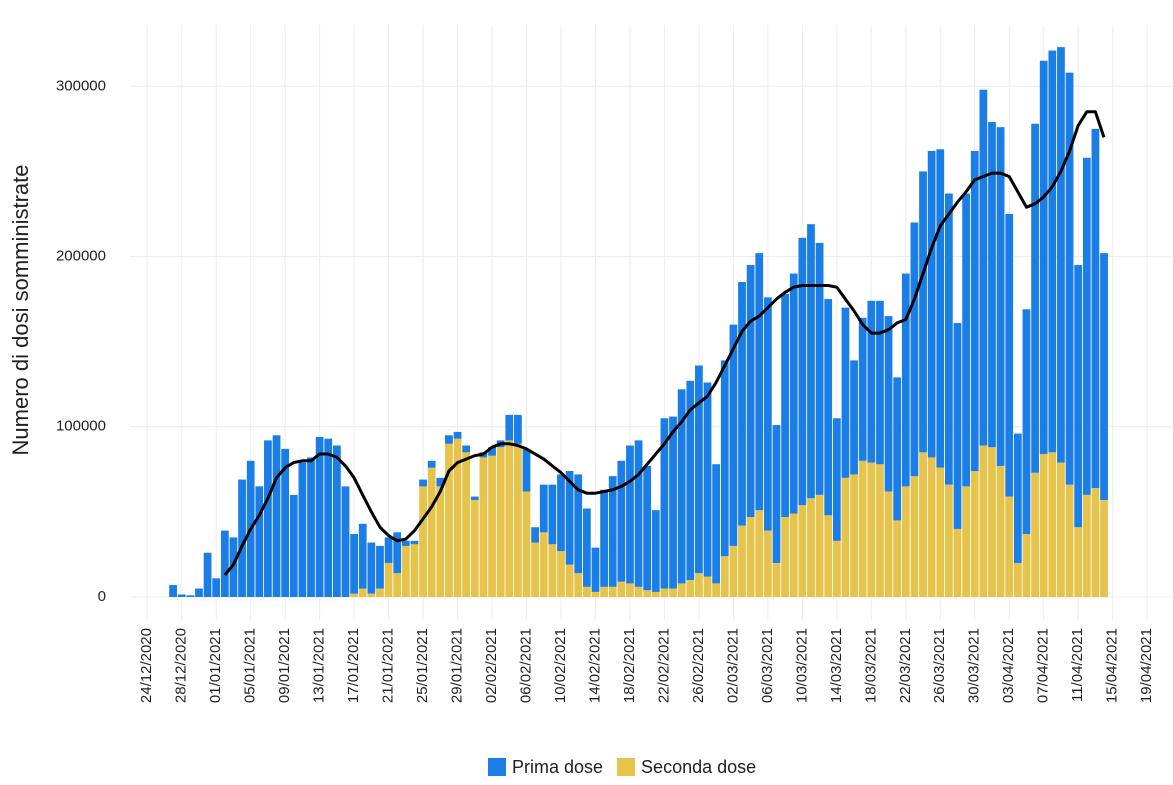 The height and width of the screenshot is (785, 1173). What do you see at coordinates (560, 665) in the screenshot?
I see `x-tick-label: 10/02/2021` at bounding box center [560, 665].